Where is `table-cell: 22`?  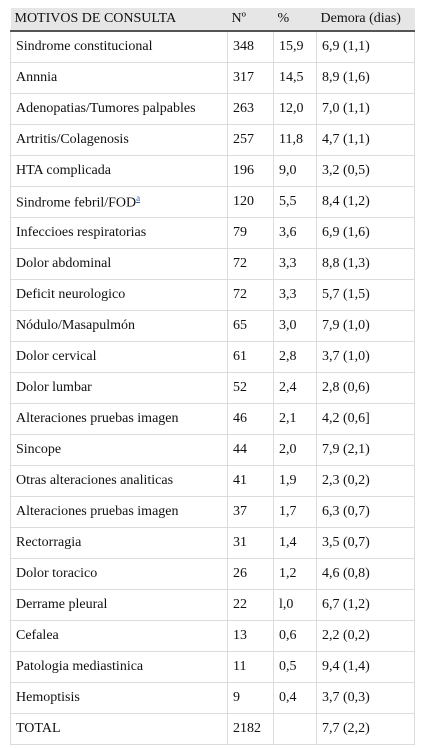 table-cell: 22 is located at coordinates (250, 605).